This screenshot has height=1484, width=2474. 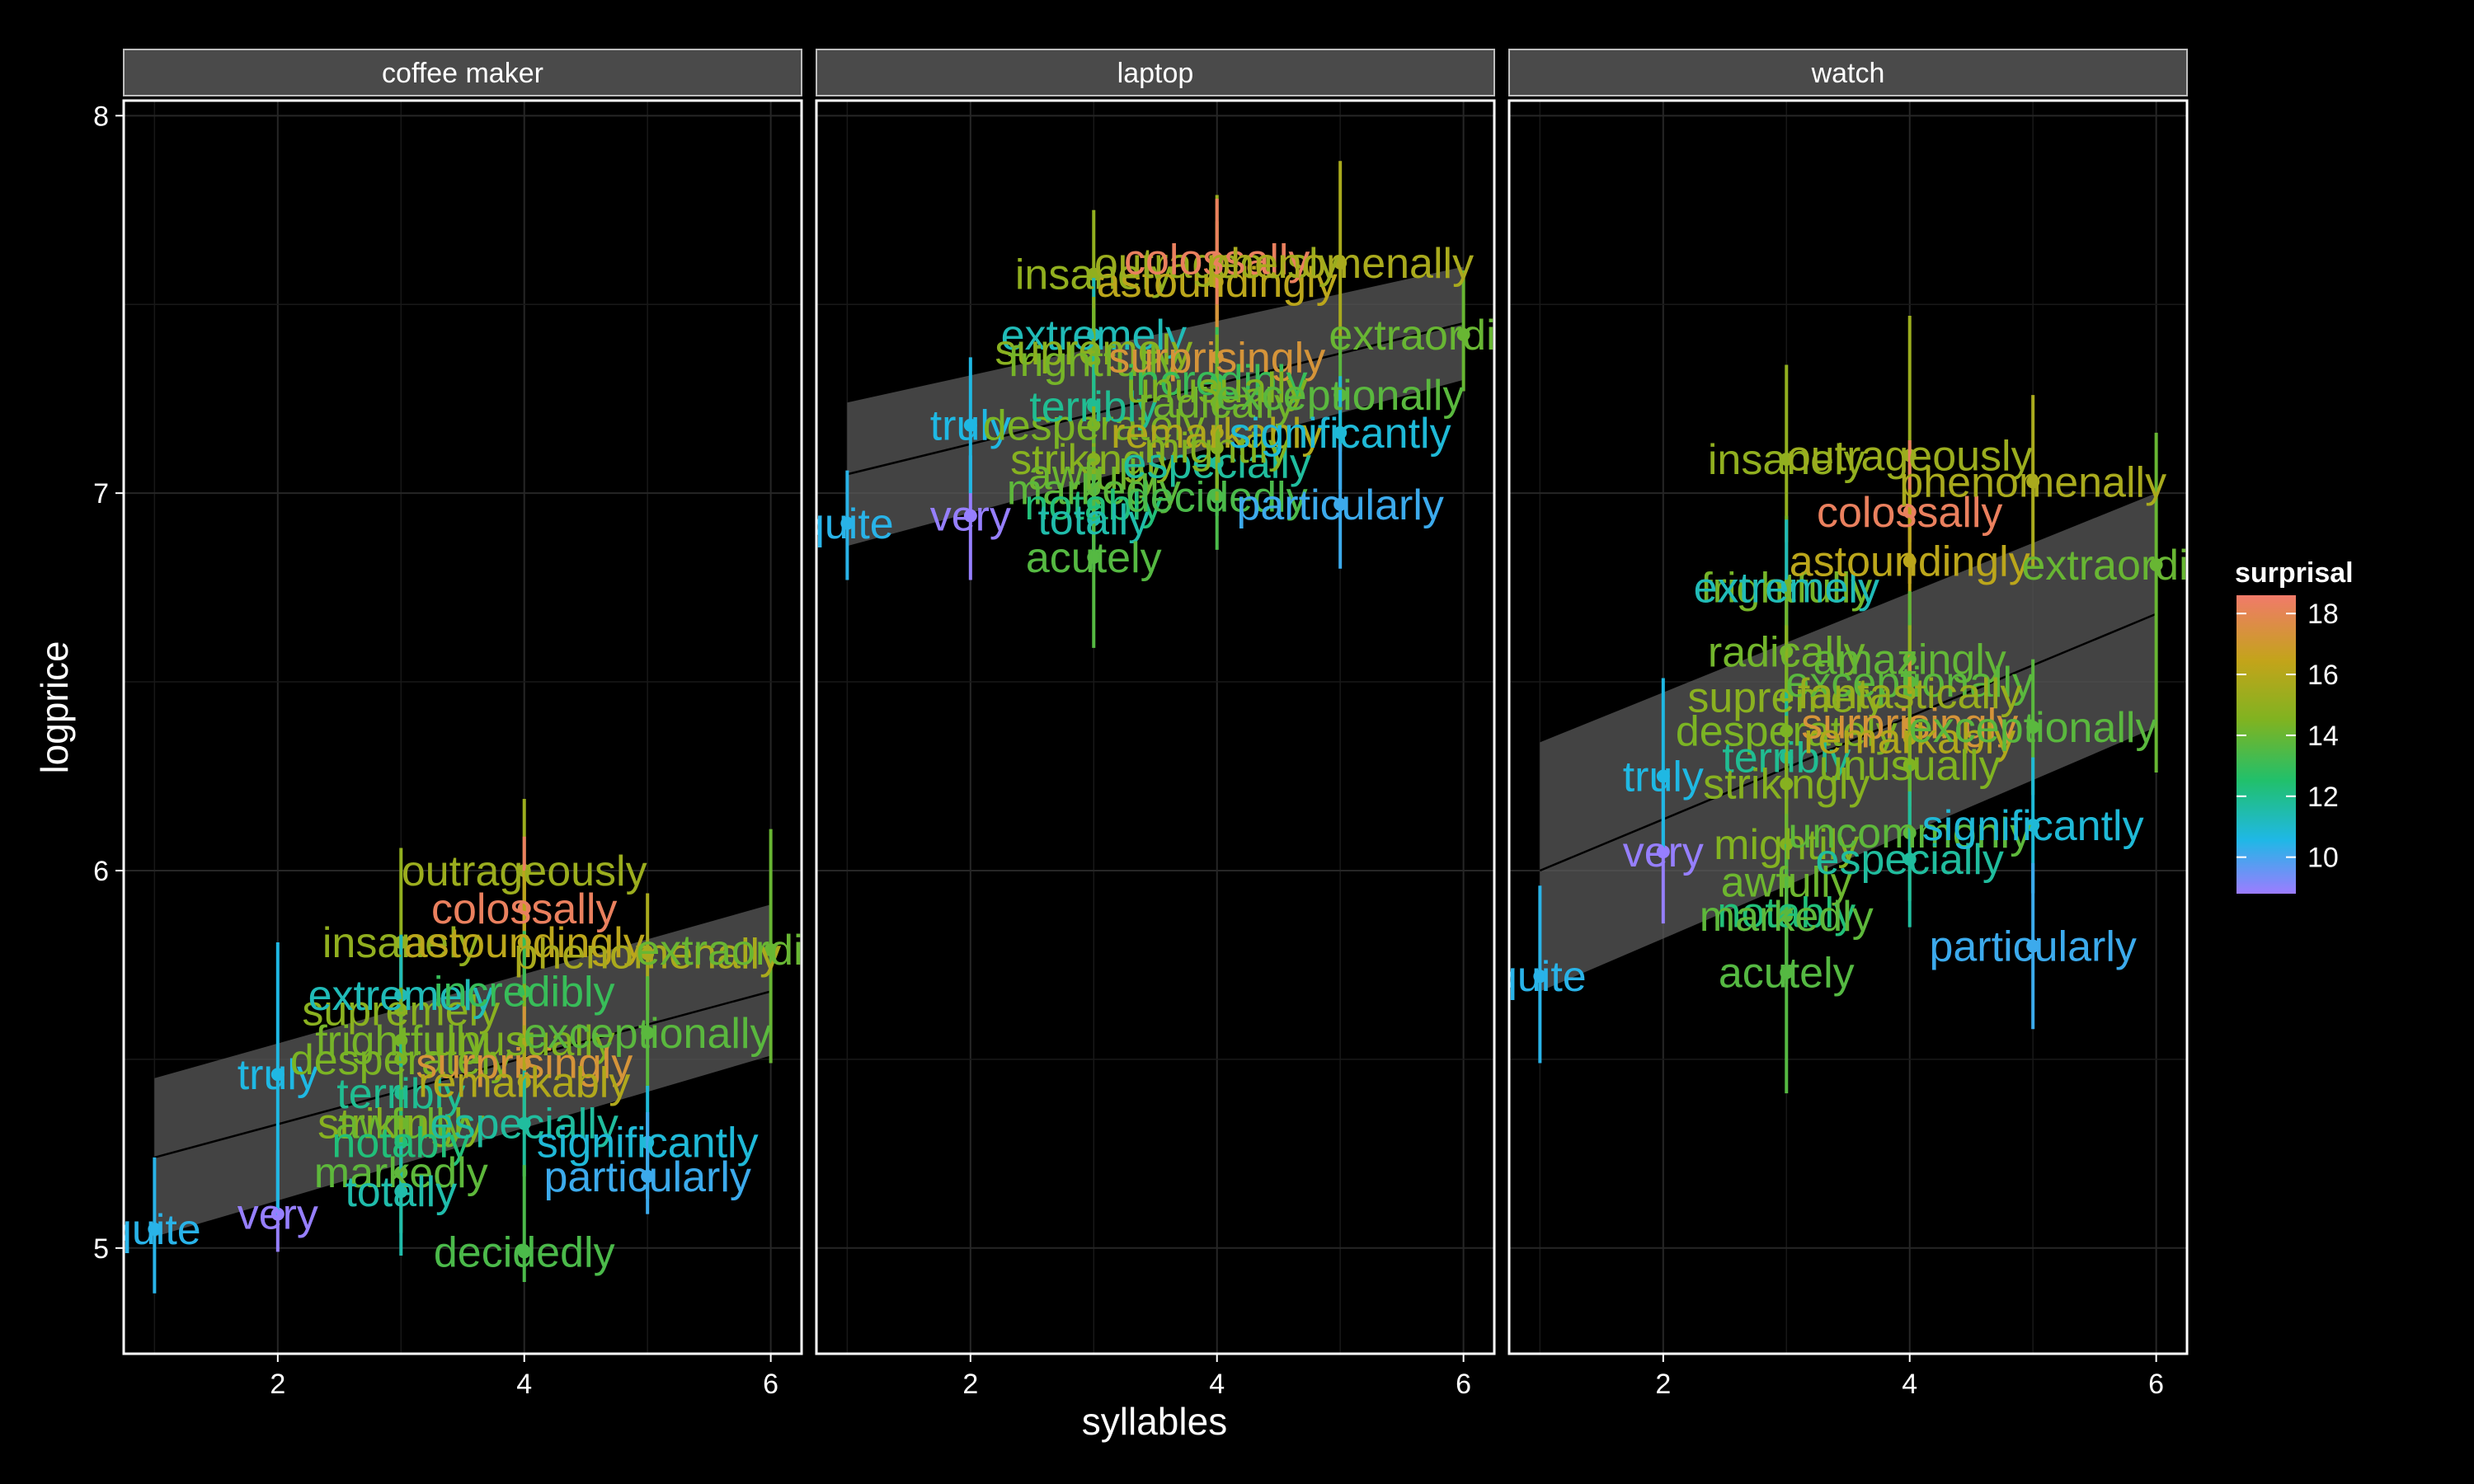 I want to click on y-tick-label: 7, so click(x=101, y=494).